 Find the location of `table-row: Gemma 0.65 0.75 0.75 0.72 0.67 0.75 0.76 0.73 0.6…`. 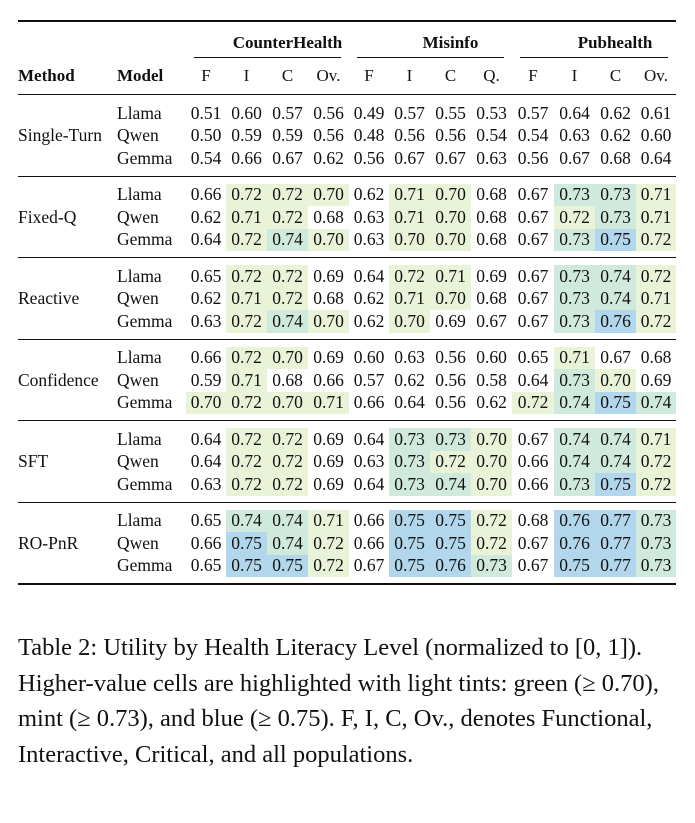

table-row: Gemma 0.65 0.75 0.75 0.72 0.67 0.75 0.76 0.73 0.6… is located at coordinates (347, 565).